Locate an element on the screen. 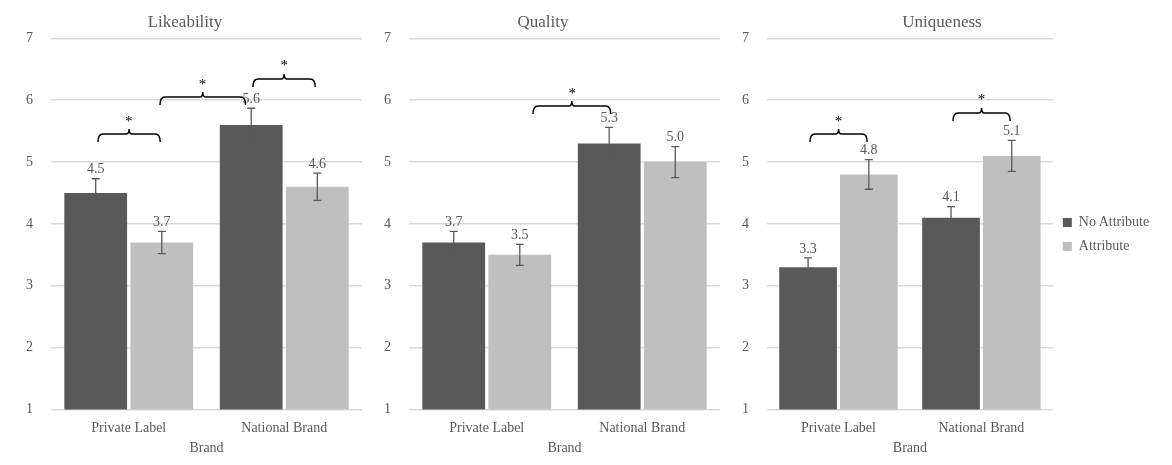  data-label: 5.6 is located at coordinates (251, 98).